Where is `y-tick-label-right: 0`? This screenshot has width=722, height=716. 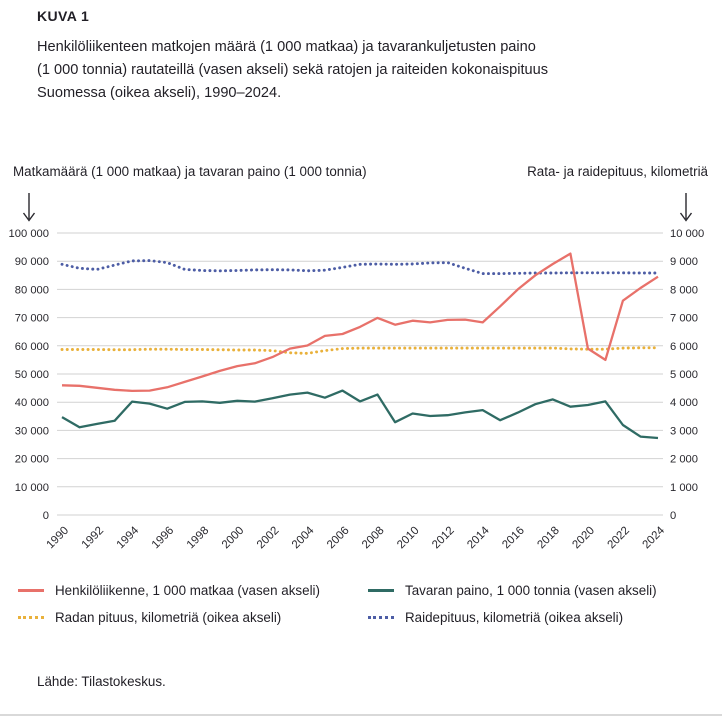 y-tick-label-right: 0 is located at coordinates (673, 516).